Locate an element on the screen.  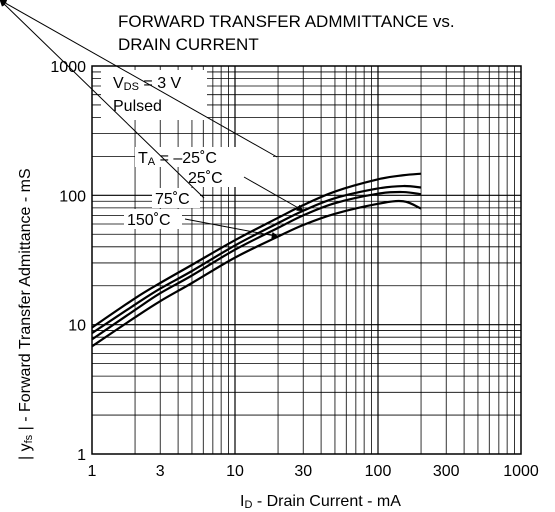
y-tick-label: 100 is located at coordinates (72, 196).